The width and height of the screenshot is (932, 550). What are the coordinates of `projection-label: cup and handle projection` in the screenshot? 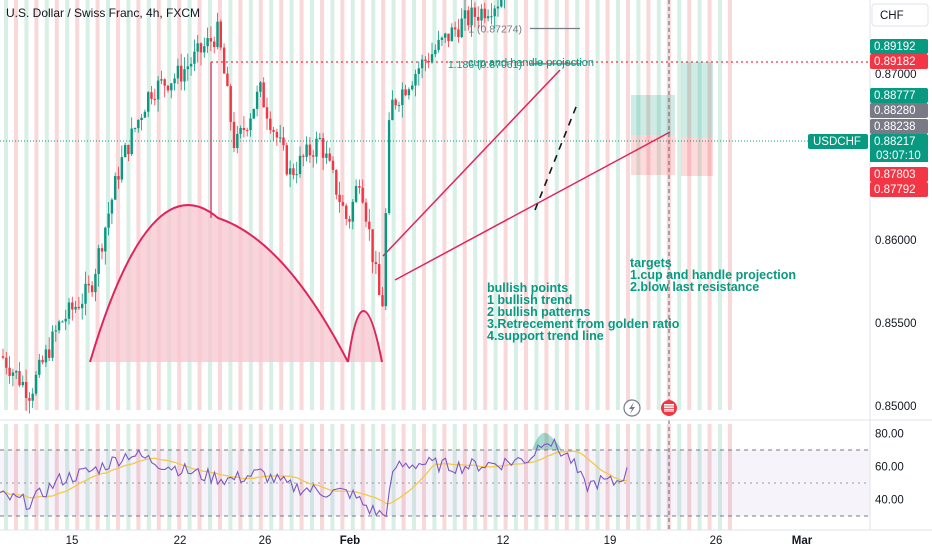 It's located at (531, 63).